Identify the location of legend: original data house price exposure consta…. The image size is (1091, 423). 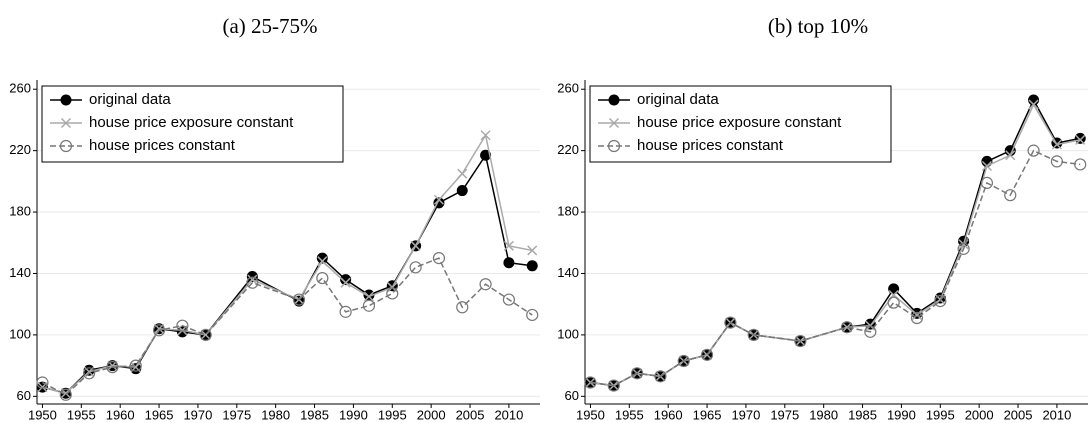
(740, 124).